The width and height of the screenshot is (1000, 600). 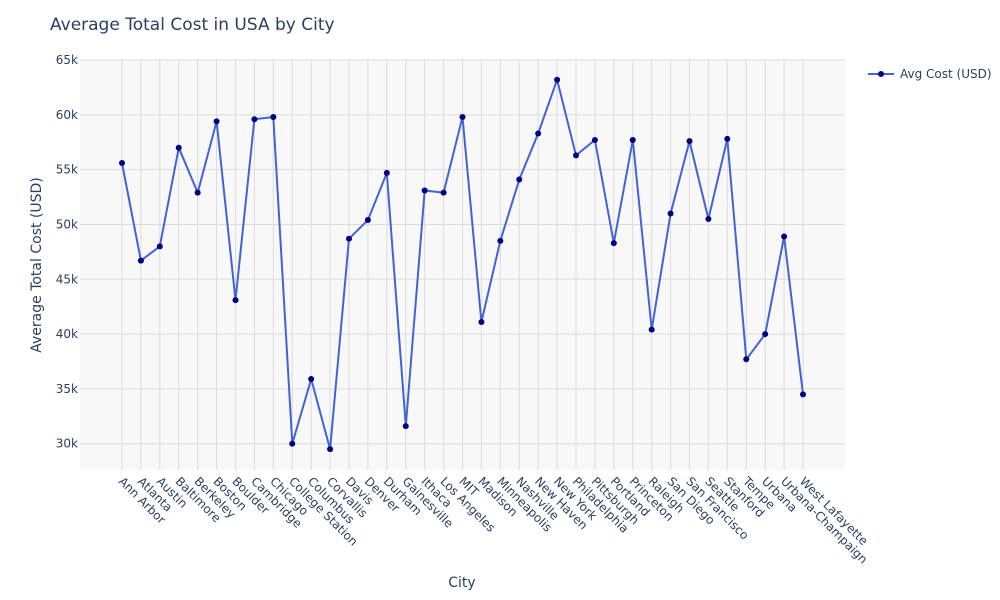 I want to click on y-tick-label: 50k, so click(x=67, y=224).